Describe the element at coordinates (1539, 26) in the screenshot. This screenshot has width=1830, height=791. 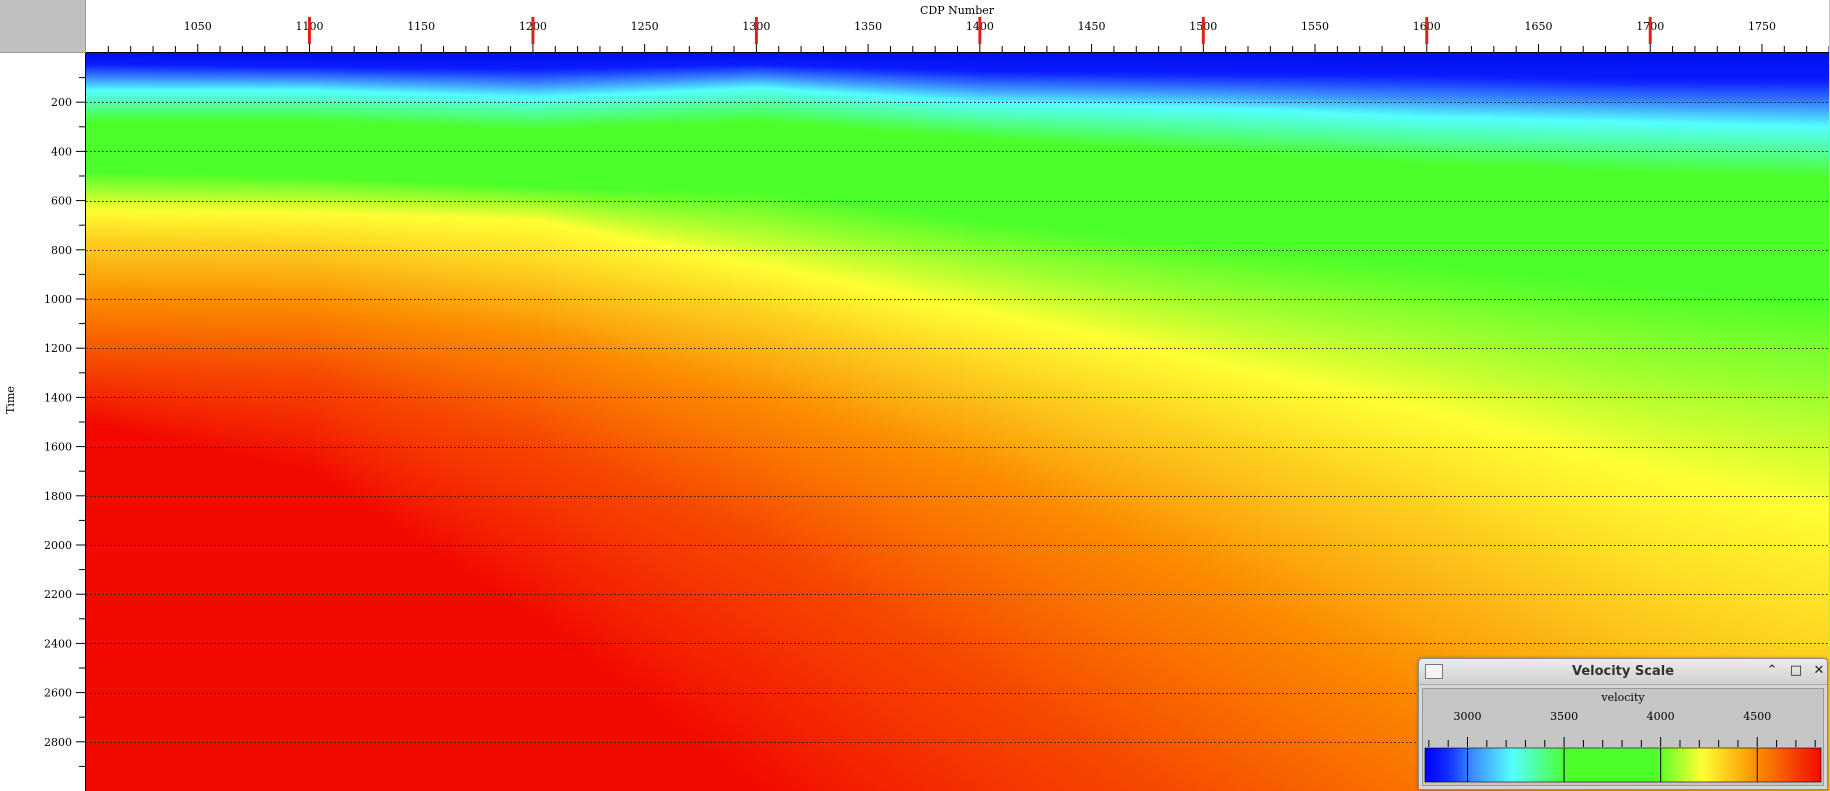
I see `x-tick-label: 1650` at that location.